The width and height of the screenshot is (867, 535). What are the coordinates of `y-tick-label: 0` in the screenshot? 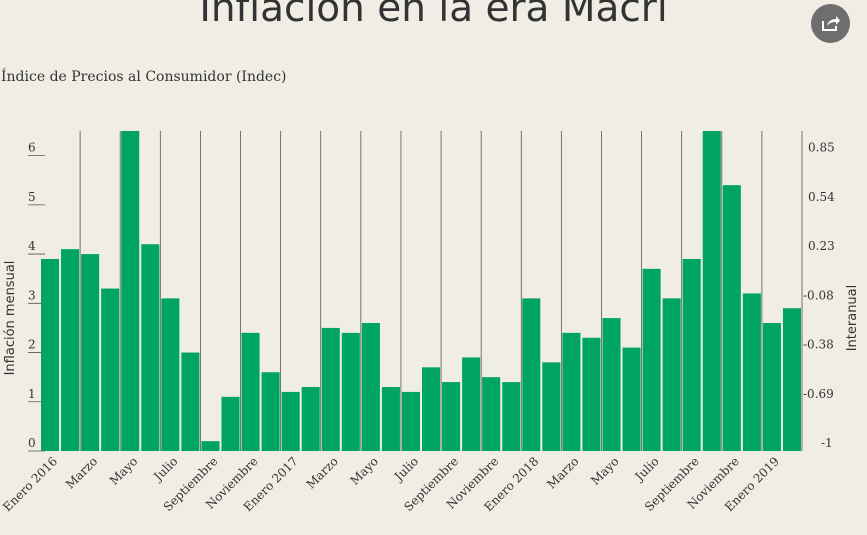 It's located at (32, 443).